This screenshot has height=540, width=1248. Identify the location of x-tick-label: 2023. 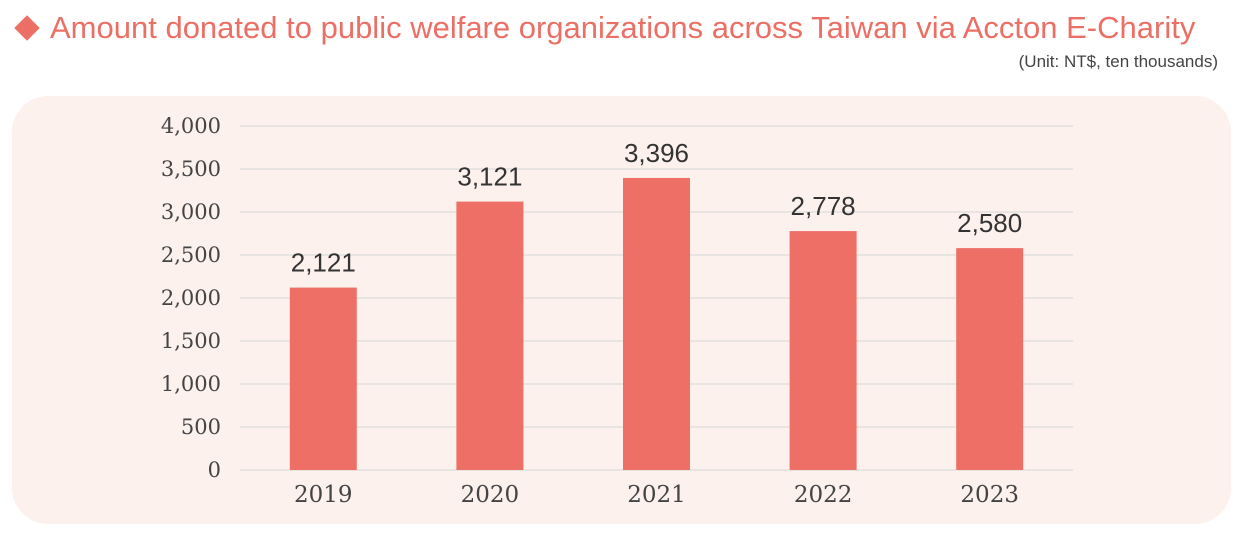
(989, 495).